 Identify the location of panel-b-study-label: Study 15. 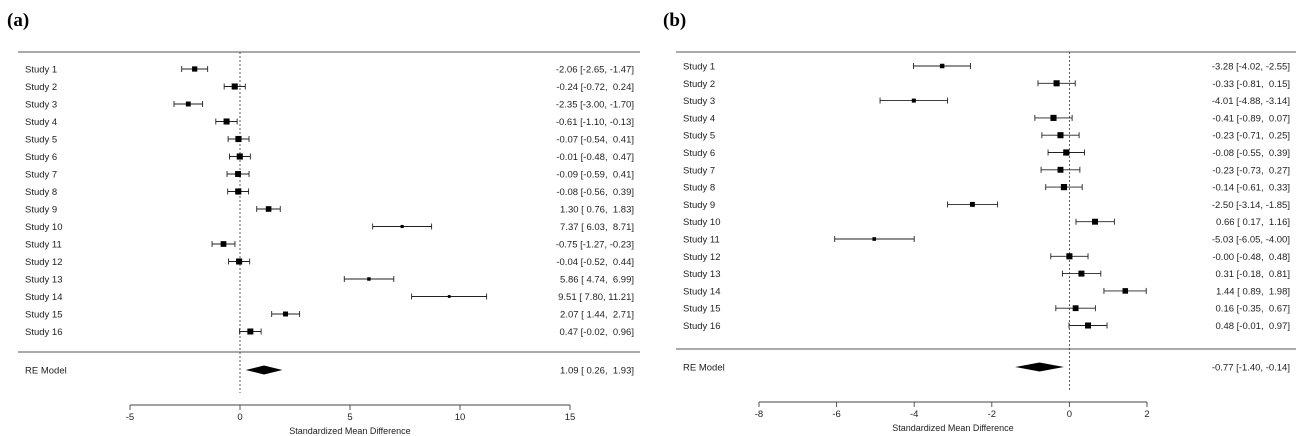
(702, 309).